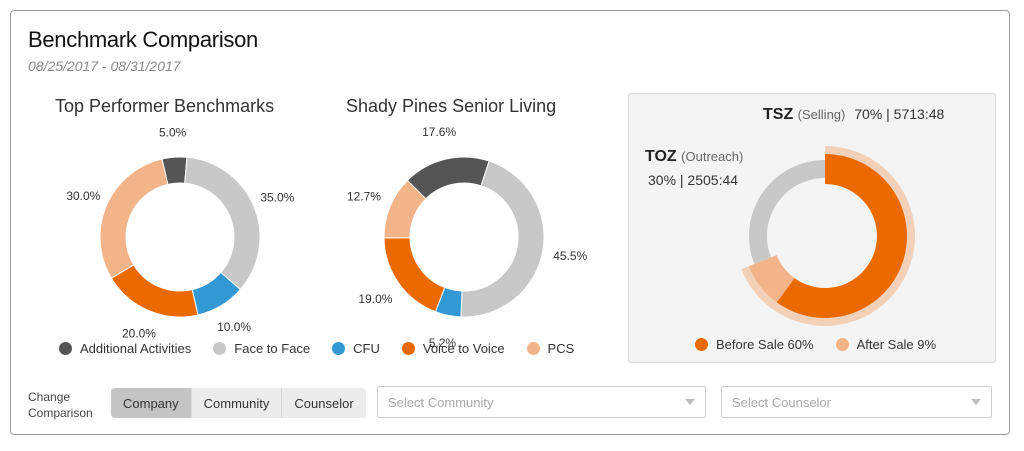 This screenshot has width=1024, height=451. Describe the element at coordinates (826, 344) in the screenshot. I see `panel-legend: Before Sale 60% After Sale 9%` at that location.